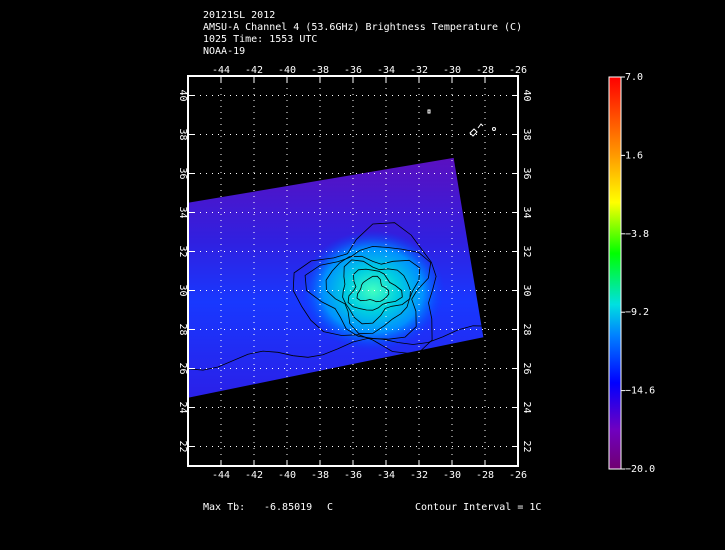 The image size is (725, 550). I want to click on header-time: 1025 Time: 1553 UTC, so click(260, 39).